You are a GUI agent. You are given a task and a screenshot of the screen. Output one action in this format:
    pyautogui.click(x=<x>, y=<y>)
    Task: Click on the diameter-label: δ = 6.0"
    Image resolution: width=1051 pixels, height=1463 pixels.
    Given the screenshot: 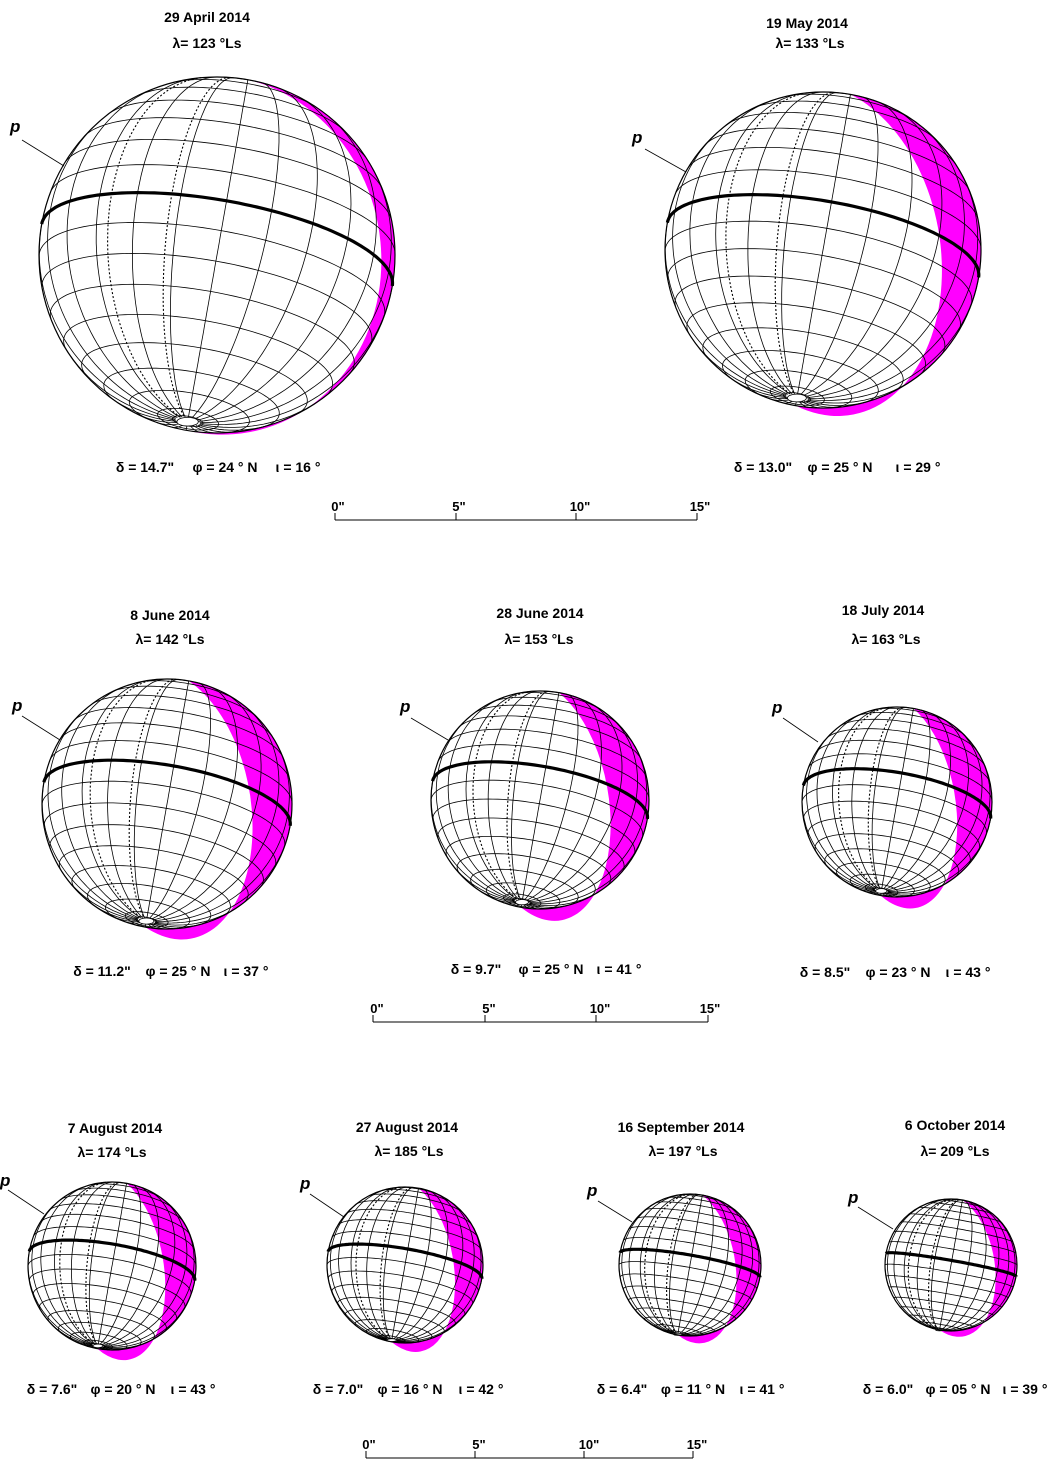 What is the action you would take?
    pyautogui.click(x=888, y=1389)
    